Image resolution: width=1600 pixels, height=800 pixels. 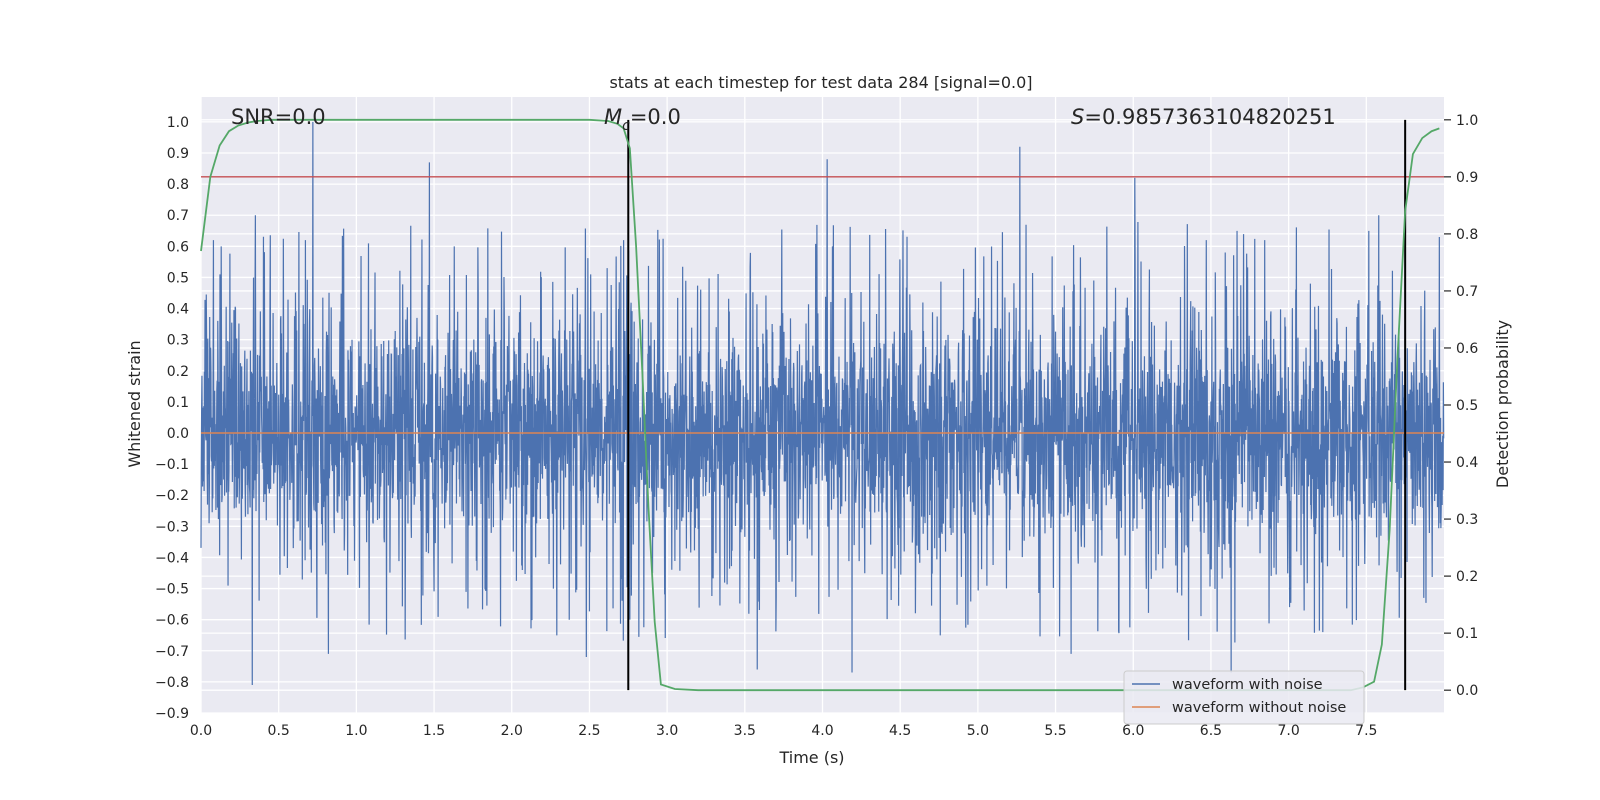 What do you see at coordinates (1467, 634) in the screenshot?
I see `y-right-tick-label: 0.1` at bounding box center [1467, 634].